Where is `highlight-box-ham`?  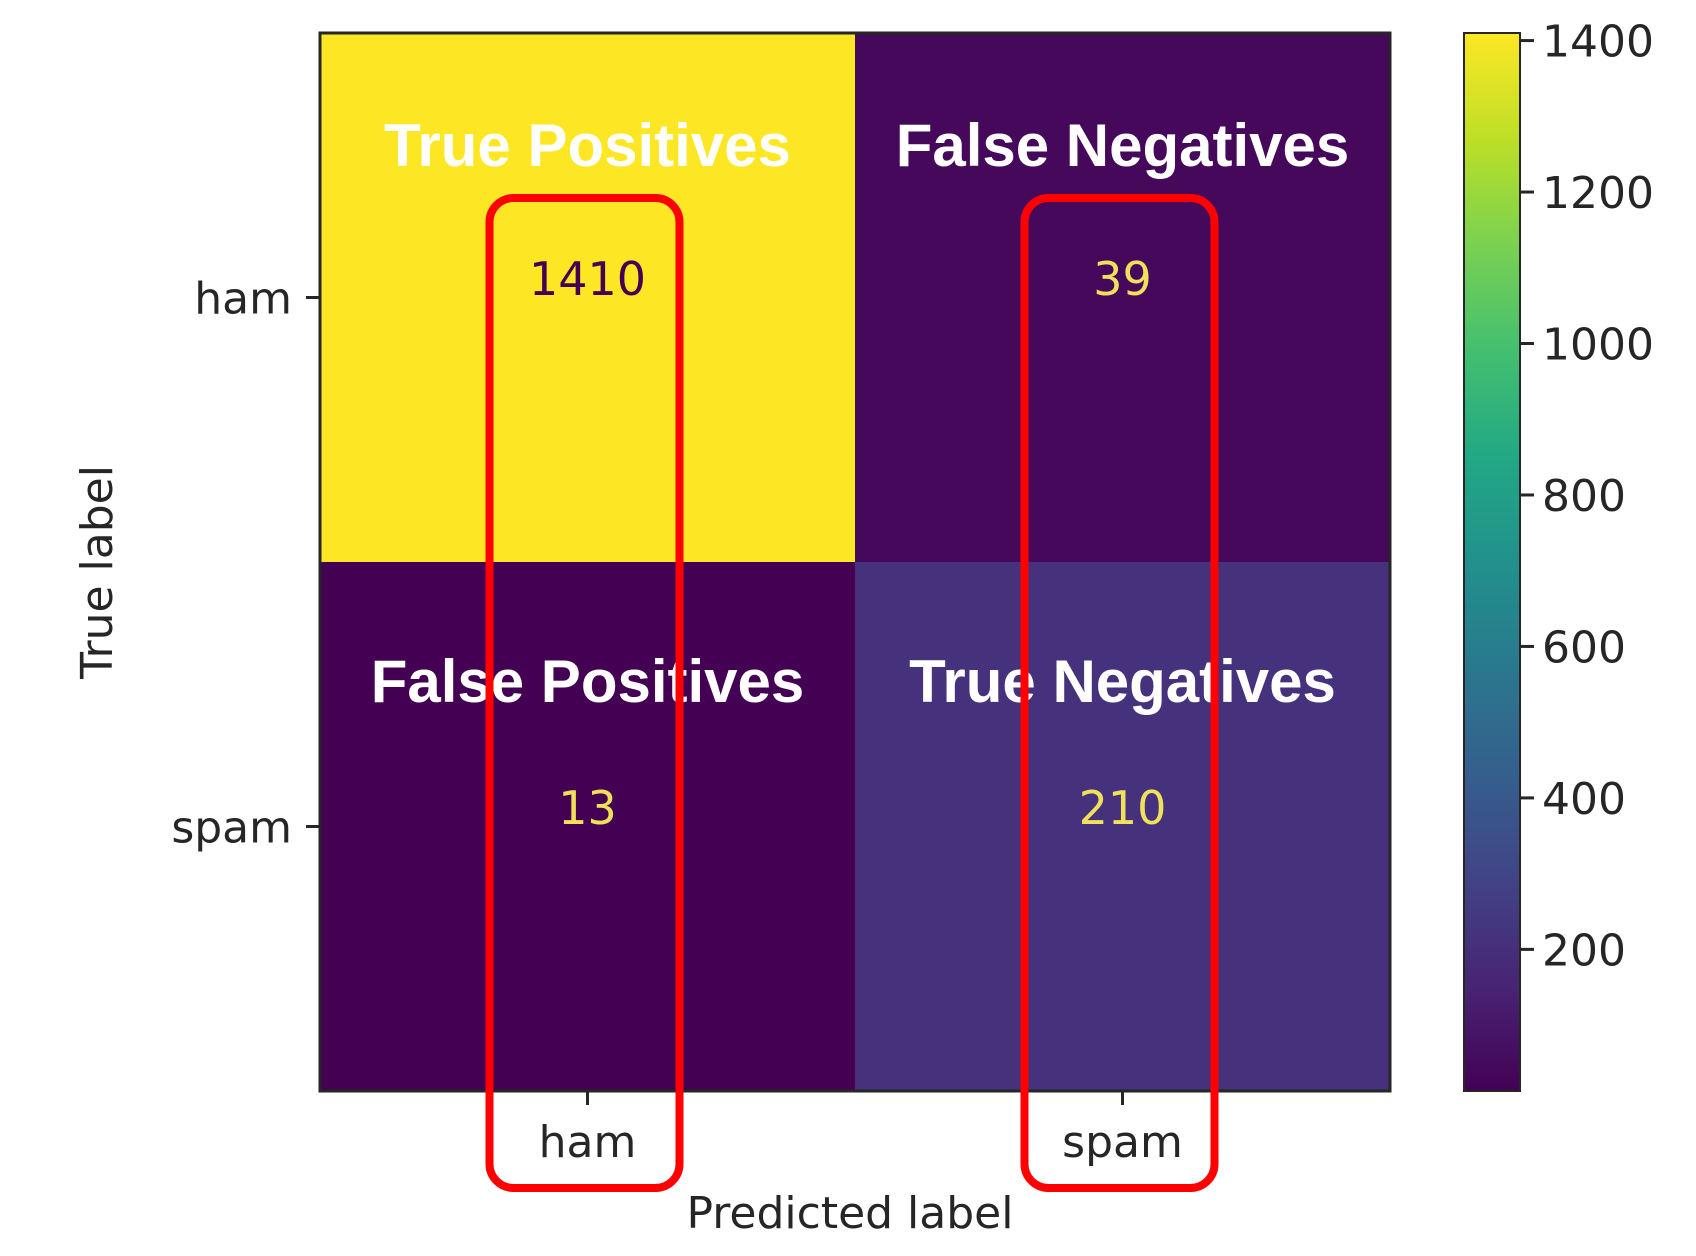 highlight-box-ham is located at coordinates (584, 693).